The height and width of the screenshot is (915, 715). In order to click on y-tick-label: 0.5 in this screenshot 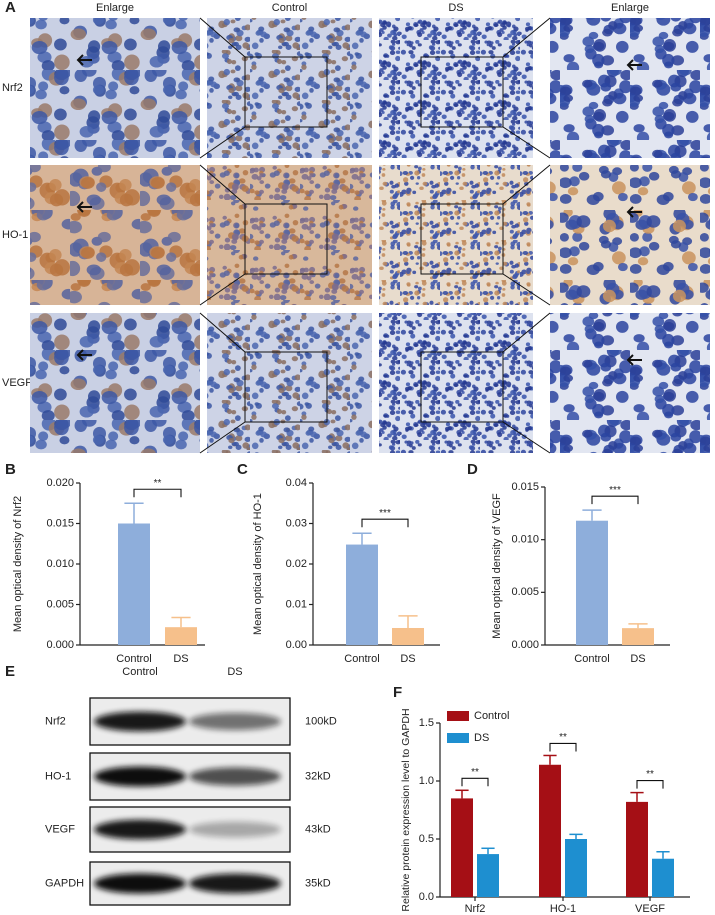, I will do `click(426, 839)`.